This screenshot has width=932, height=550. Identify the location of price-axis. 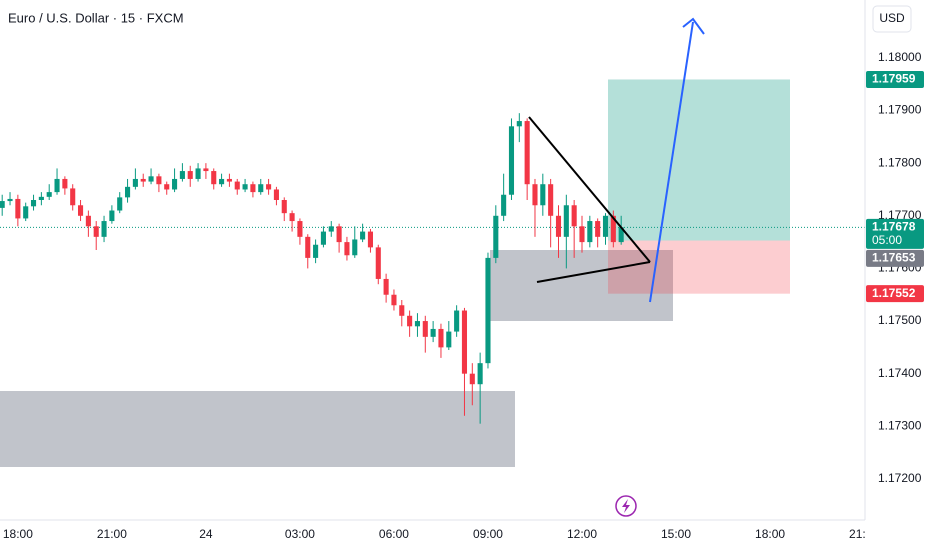
(898, 275).